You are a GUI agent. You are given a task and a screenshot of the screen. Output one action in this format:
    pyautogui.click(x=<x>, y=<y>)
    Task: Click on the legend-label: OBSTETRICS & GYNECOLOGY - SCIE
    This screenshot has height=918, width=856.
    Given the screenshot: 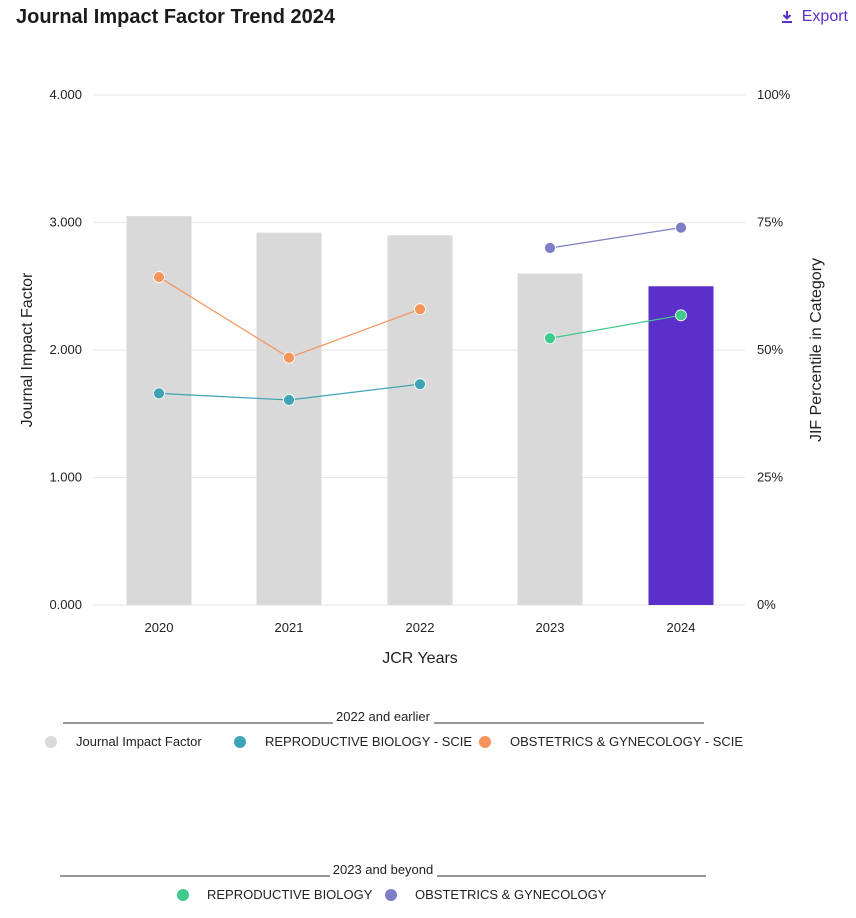 What is the action you would take?
    pyautogui.click(x=626, y=741)
    